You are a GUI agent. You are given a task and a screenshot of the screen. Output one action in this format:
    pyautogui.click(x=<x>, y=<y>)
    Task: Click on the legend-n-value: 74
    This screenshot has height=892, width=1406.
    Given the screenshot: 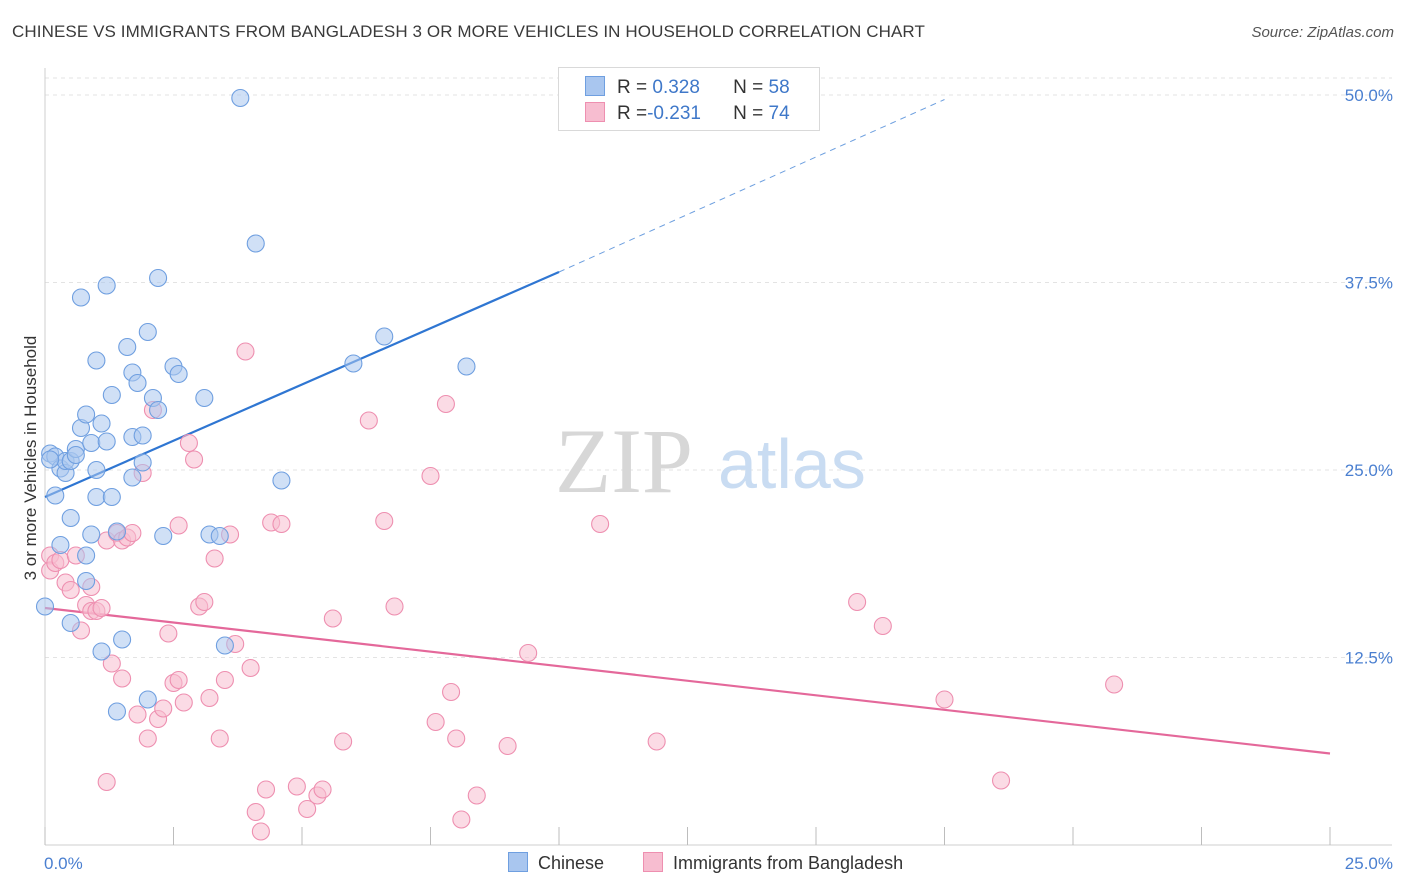 What is the action you would take?
    pyautogui.click(x=779, y=113)
    